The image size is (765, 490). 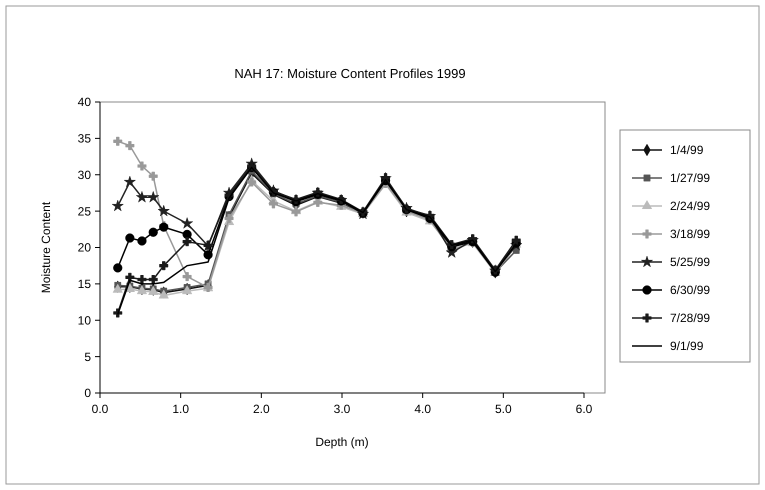 What do you see at coordinates (423, 409) in the screenshot?
I see `x-tick-label: 4.0` at bounding box center [423, 409].